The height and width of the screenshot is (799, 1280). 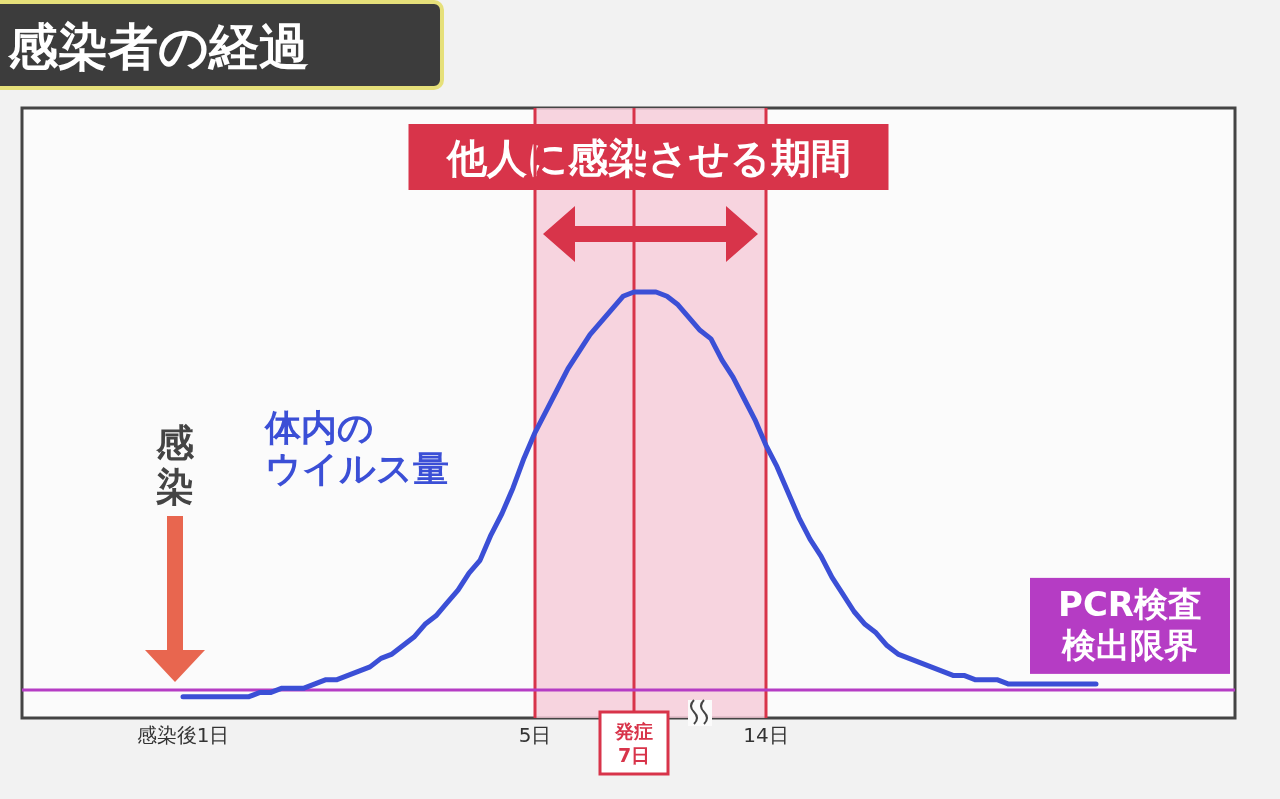 I want to click on x-tick-label: 感染後1日, so click(x=183, y=735).